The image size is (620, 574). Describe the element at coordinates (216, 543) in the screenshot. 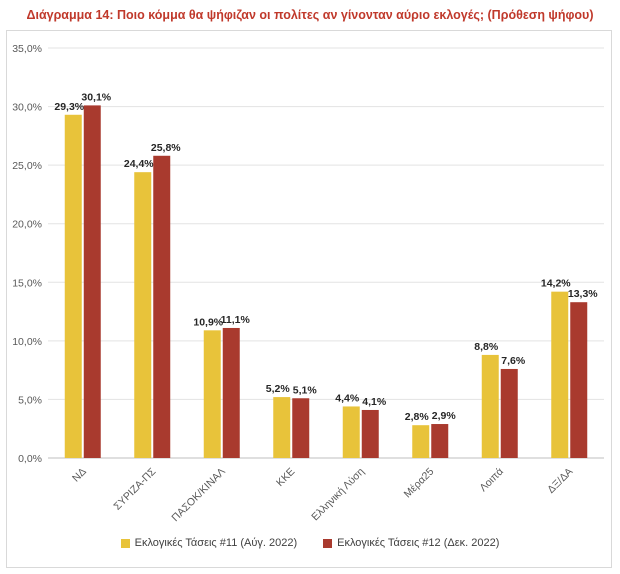

I see `legend-label-series-1: Εκλογικές Τάσεις #11 (Αύγ. 2022)` at that location.